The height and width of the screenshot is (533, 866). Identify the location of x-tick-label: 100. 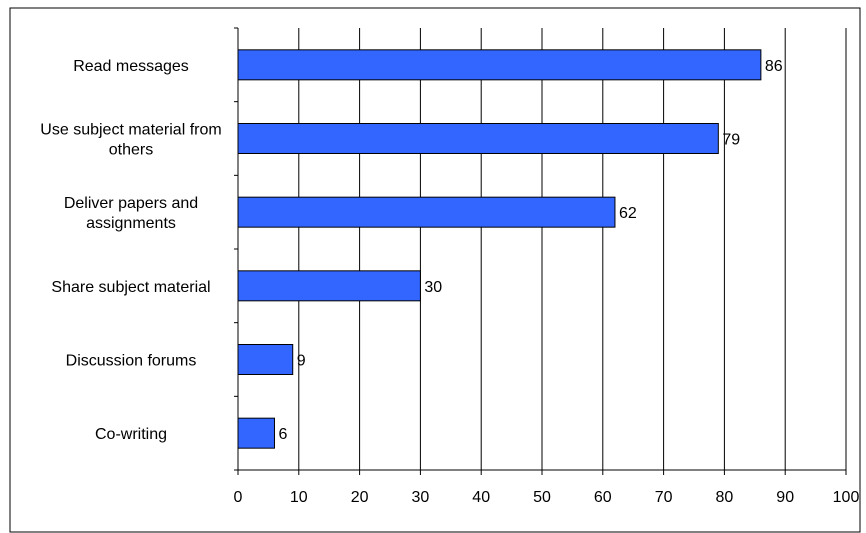
(846, 497).